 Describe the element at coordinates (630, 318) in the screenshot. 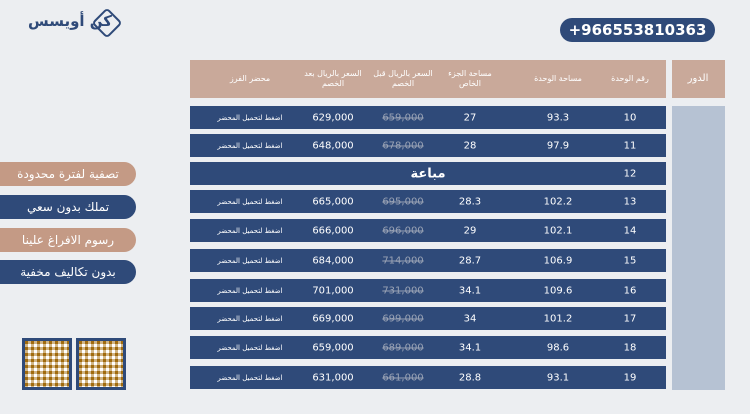

I see `cell: 17` at that location.